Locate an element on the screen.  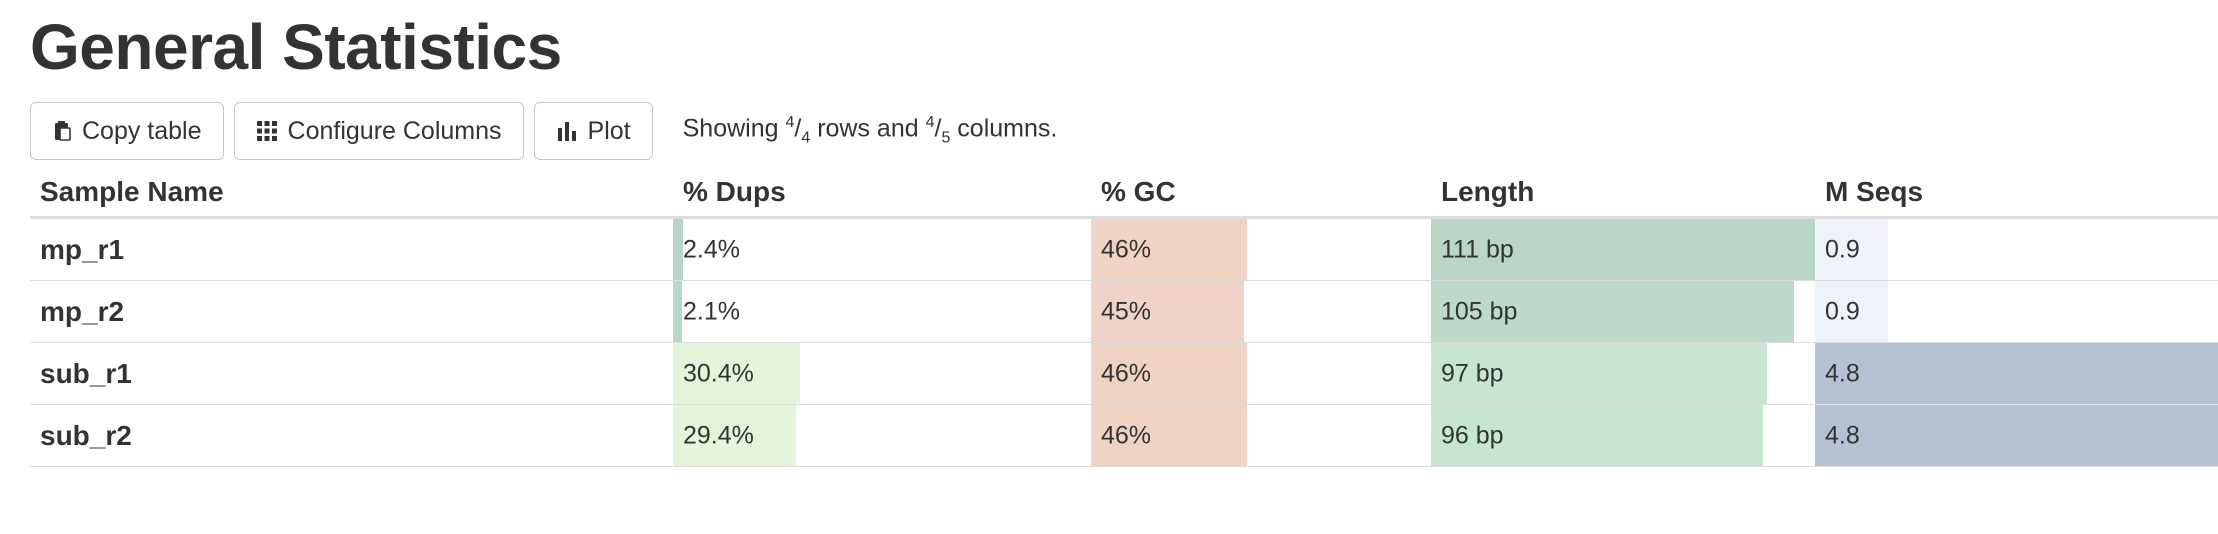
dups-cell: 2.1% is located at coordinates (882, 311).